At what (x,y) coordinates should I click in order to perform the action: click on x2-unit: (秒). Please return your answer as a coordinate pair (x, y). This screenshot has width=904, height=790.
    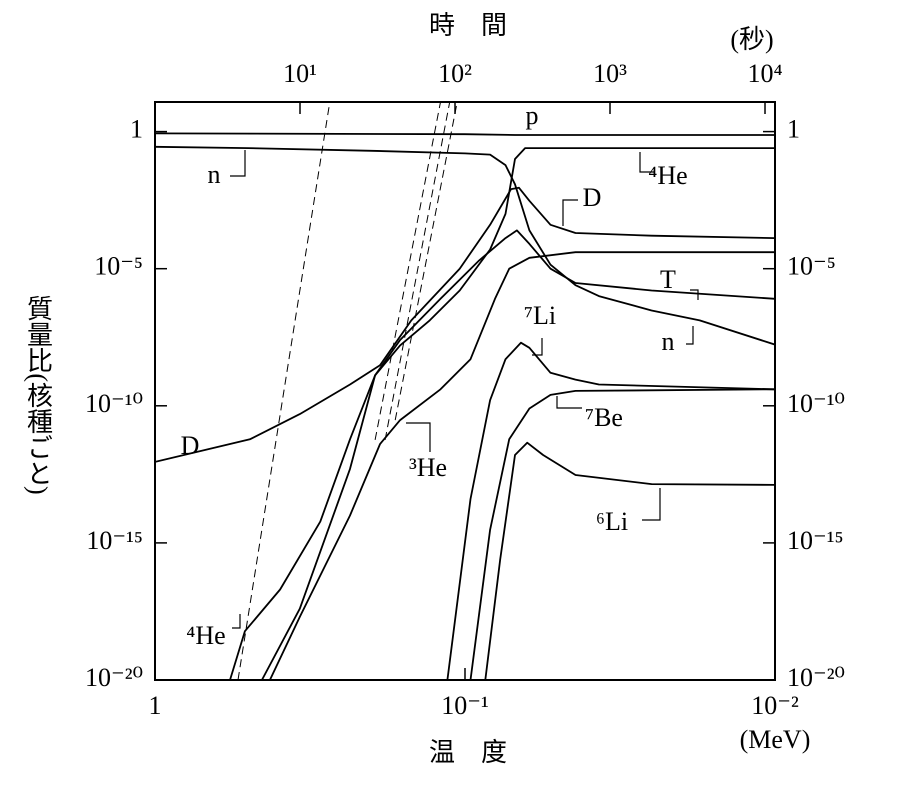
    Looking at the image, I should click on (751, 39).